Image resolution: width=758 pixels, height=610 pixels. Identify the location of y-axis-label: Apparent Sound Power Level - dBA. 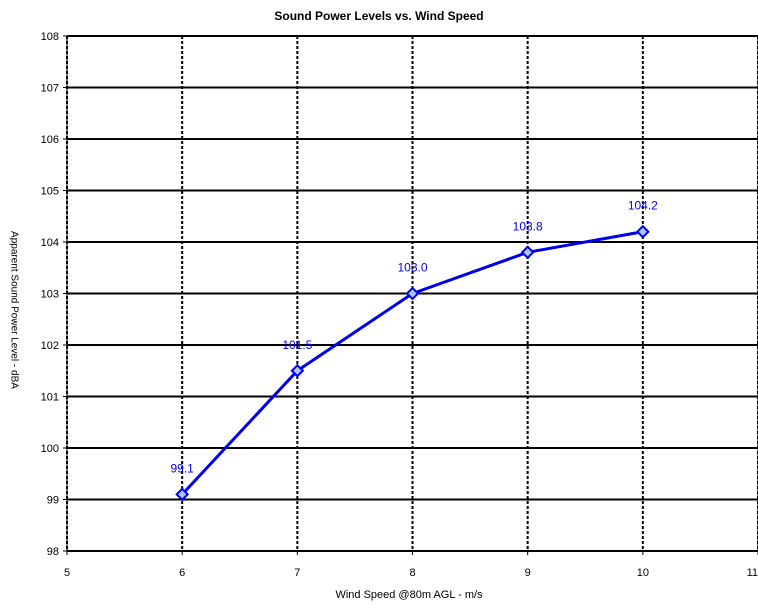
(14, 310).